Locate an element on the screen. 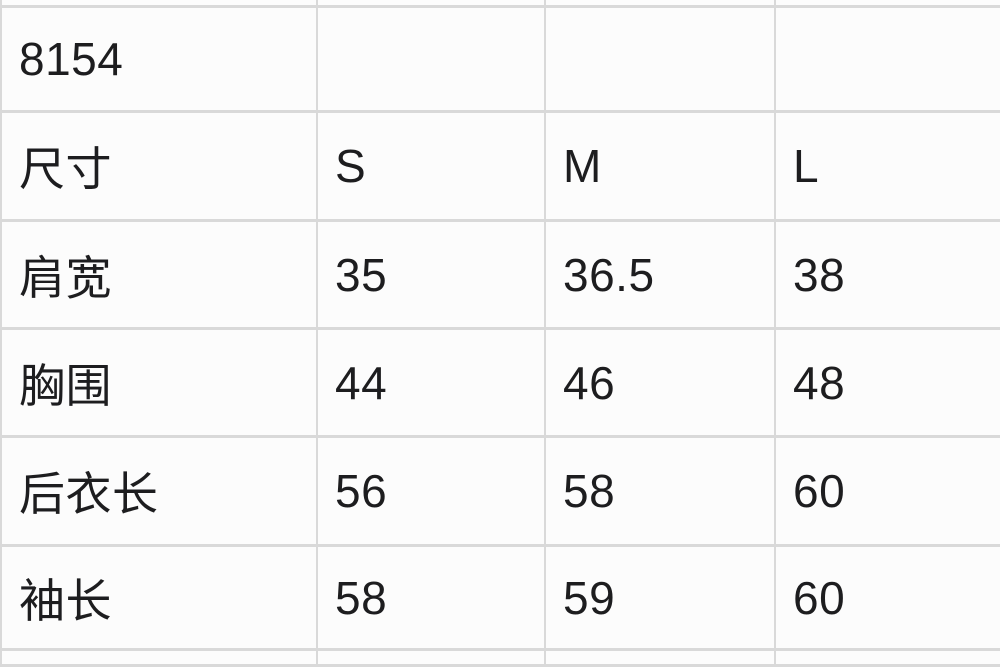 The width and height of the screenshot is (1000, 667). size-s-header-cell: S is located at coordinates (432, 167).